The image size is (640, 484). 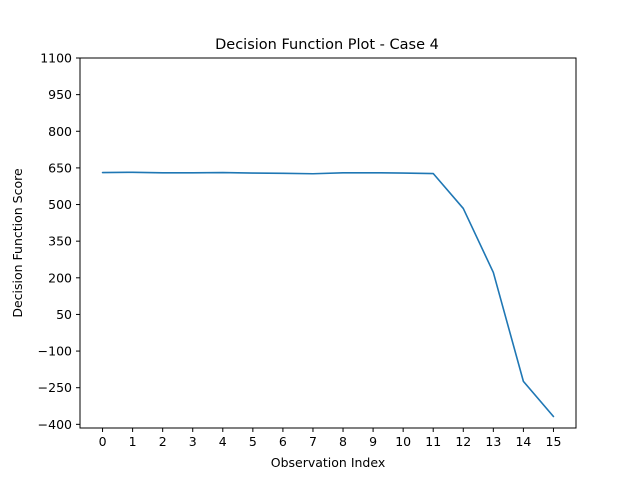 I want to click on y-tick-label: 350, so click(x=60, y=241).